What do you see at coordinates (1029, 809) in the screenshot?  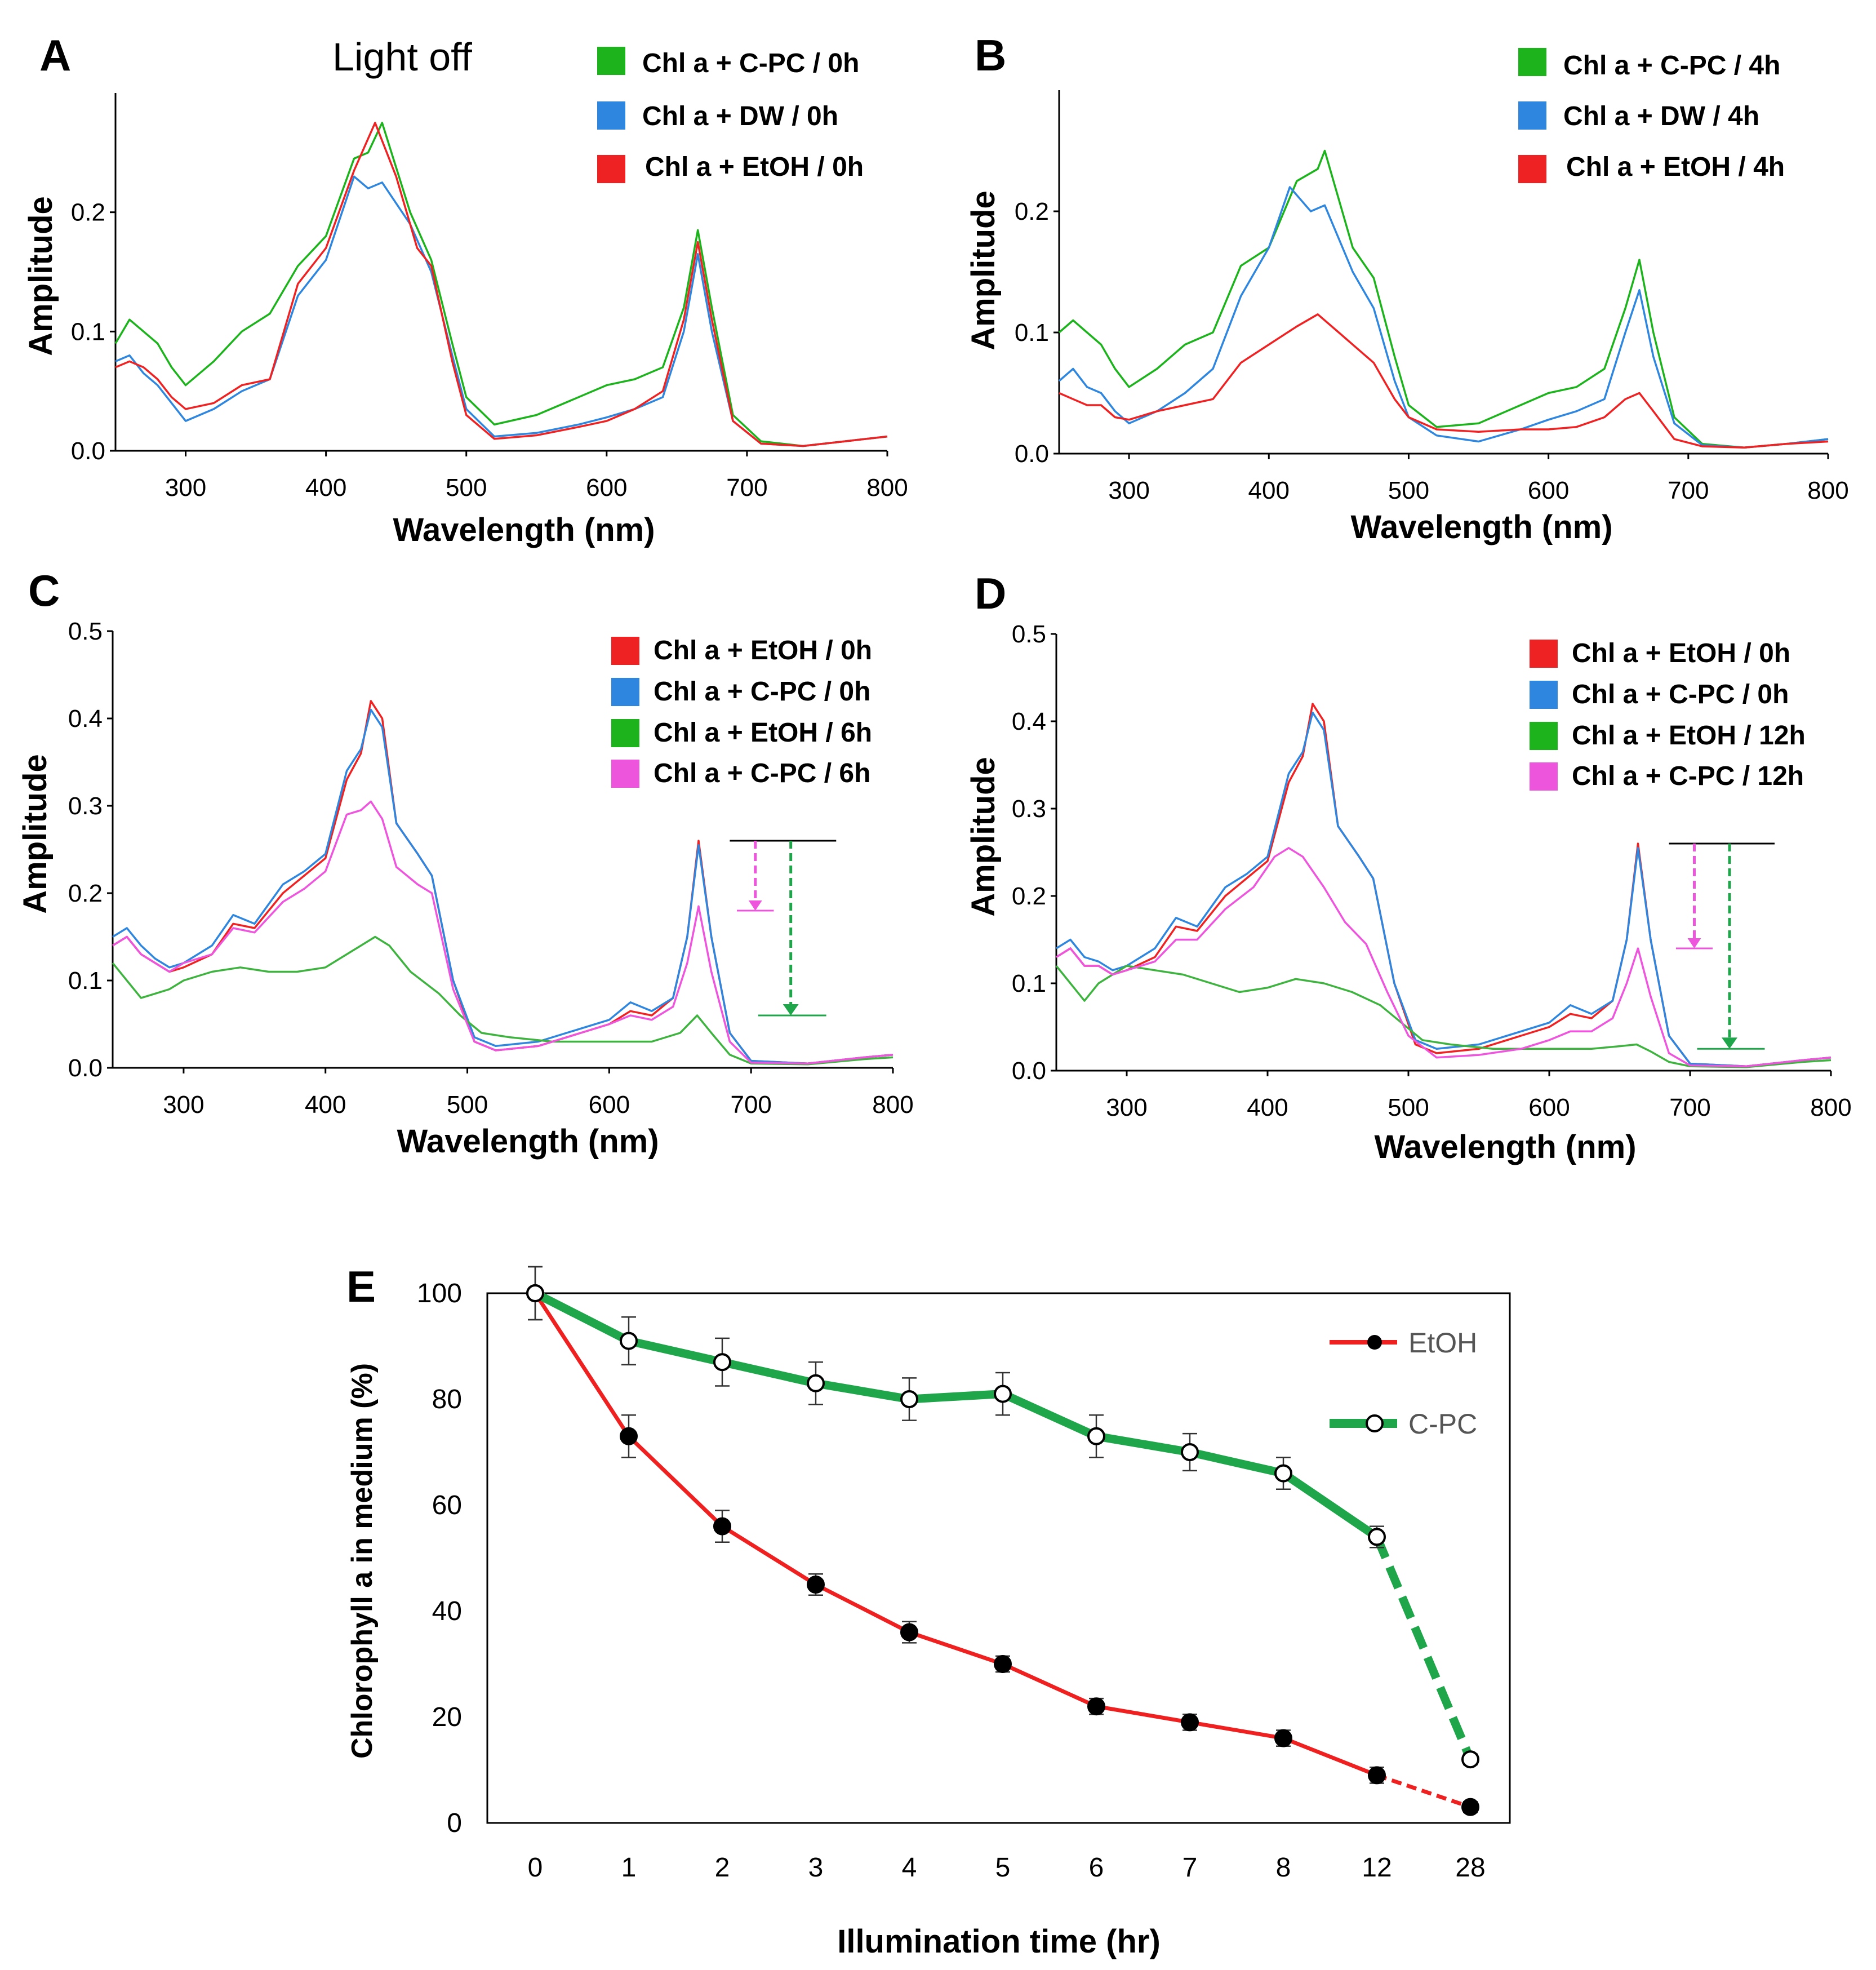 I see `y-tick-label: 0.3` at bounding box center [1029, 809].